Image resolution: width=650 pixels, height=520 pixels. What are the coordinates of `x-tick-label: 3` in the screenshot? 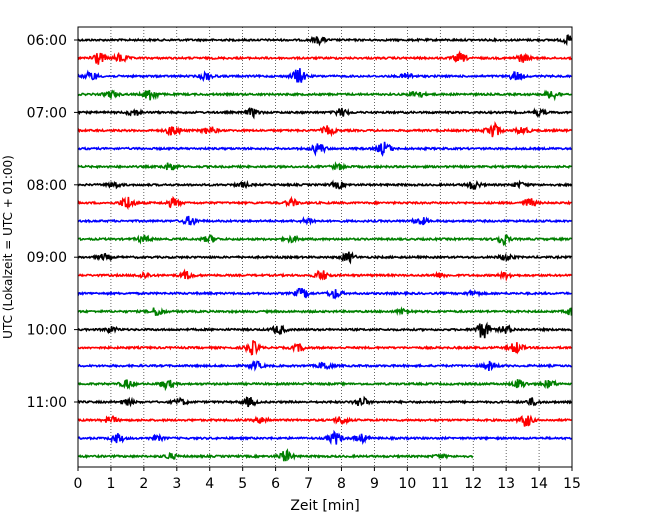 It's located at (176, 484).